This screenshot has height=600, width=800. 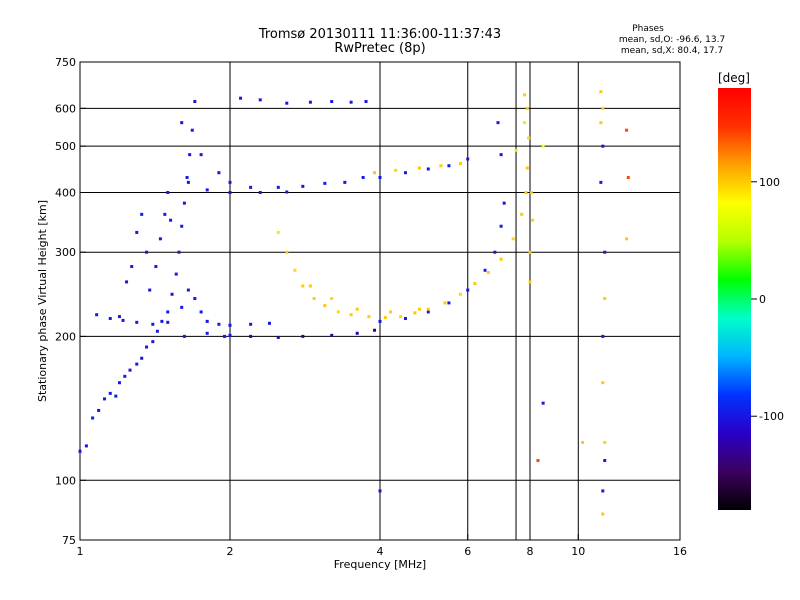 I want to click on x-tick-label: 1, so click(x=80, y=551).